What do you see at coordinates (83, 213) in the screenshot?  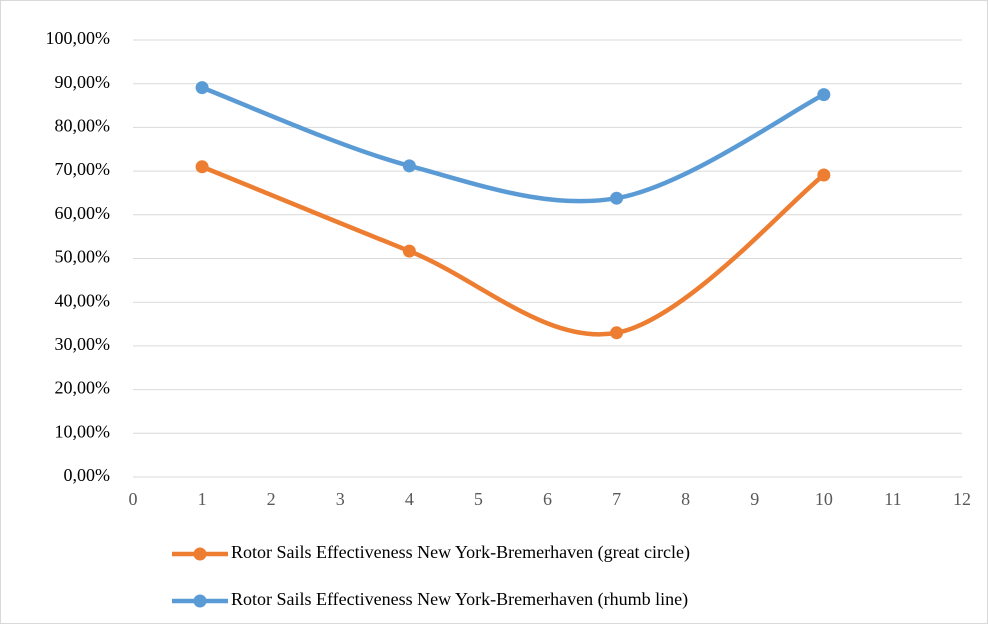 I see `y-tick-label: 60,00%` at bounding box center [83, 213].